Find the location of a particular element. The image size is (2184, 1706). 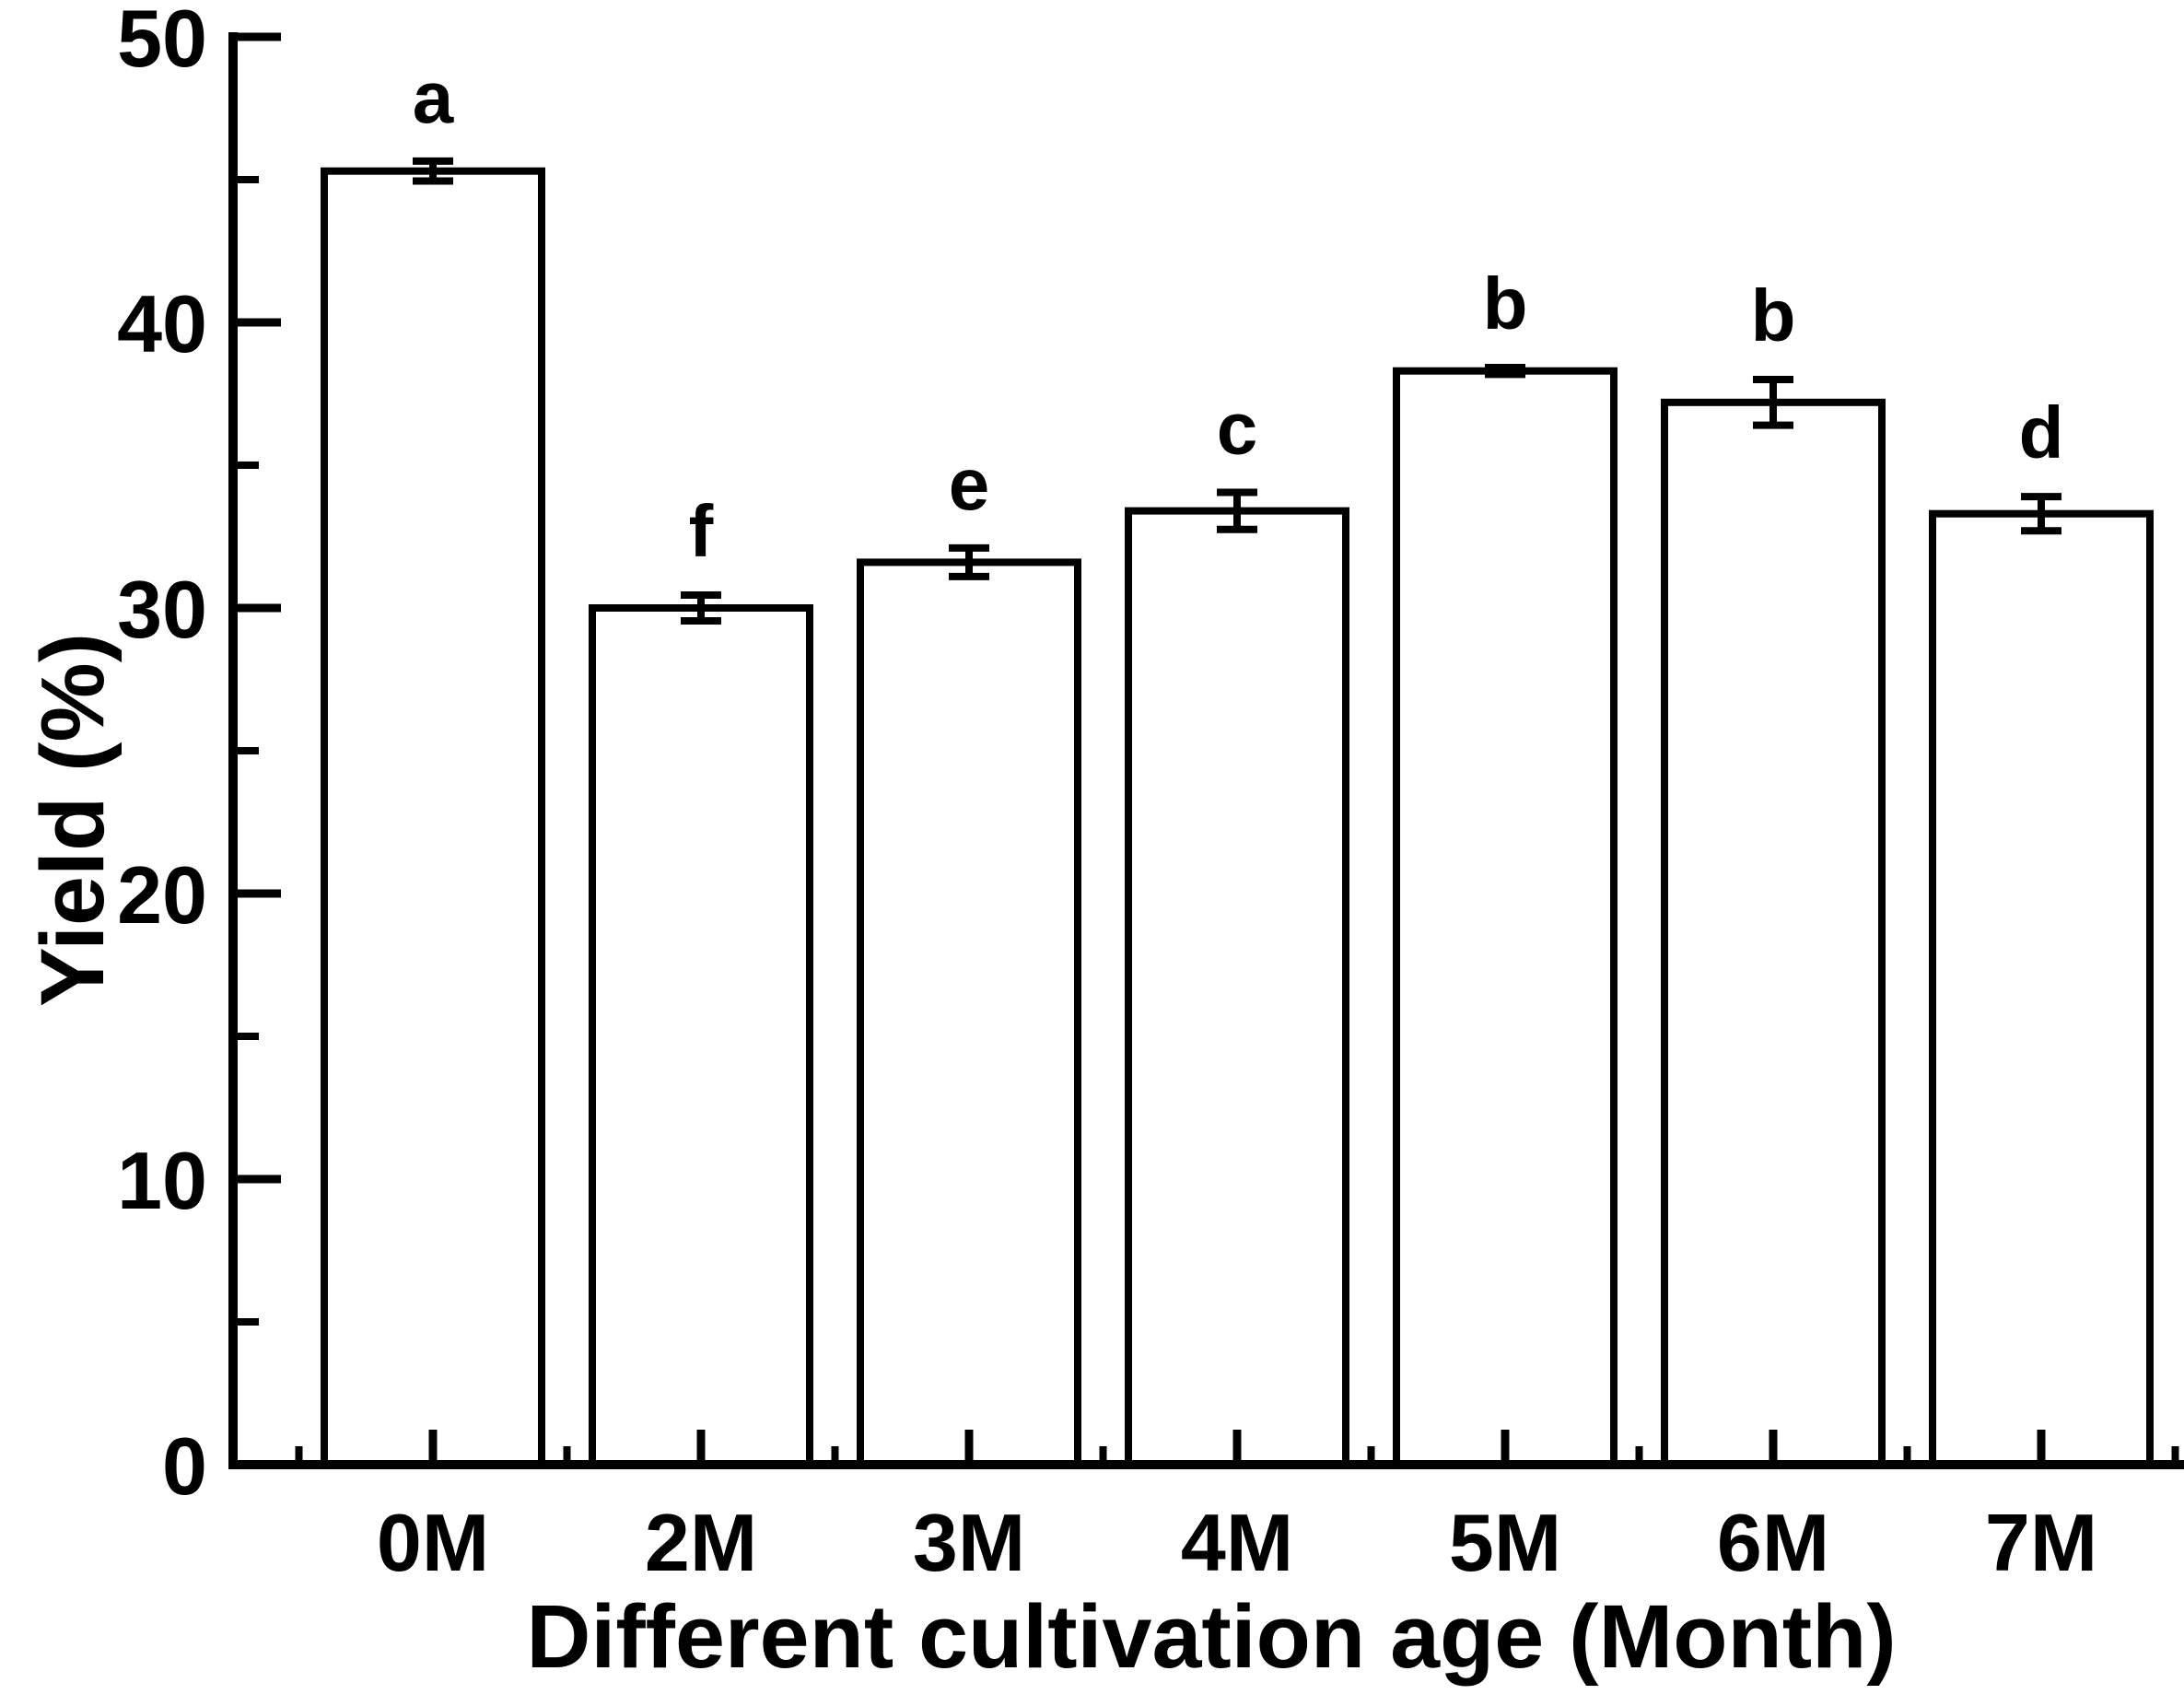

error-bar-4M is located at coordinates (1237, 511).